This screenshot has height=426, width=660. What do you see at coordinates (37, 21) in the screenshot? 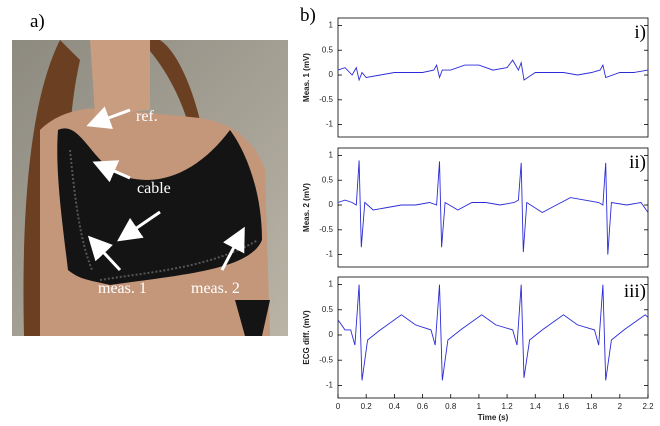
I see `panel-label: a)` at bounding box center [37, 21].